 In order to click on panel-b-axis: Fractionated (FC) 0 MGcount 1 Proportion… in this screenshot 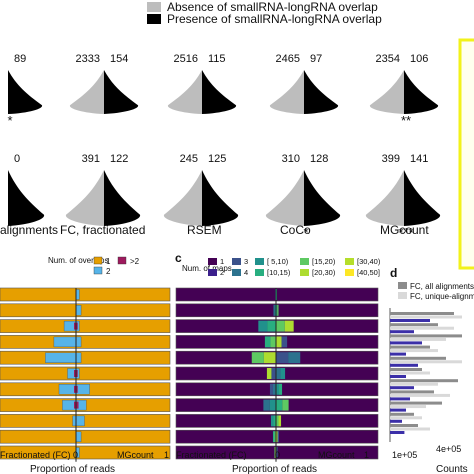, I will do `click(84, 462)`.